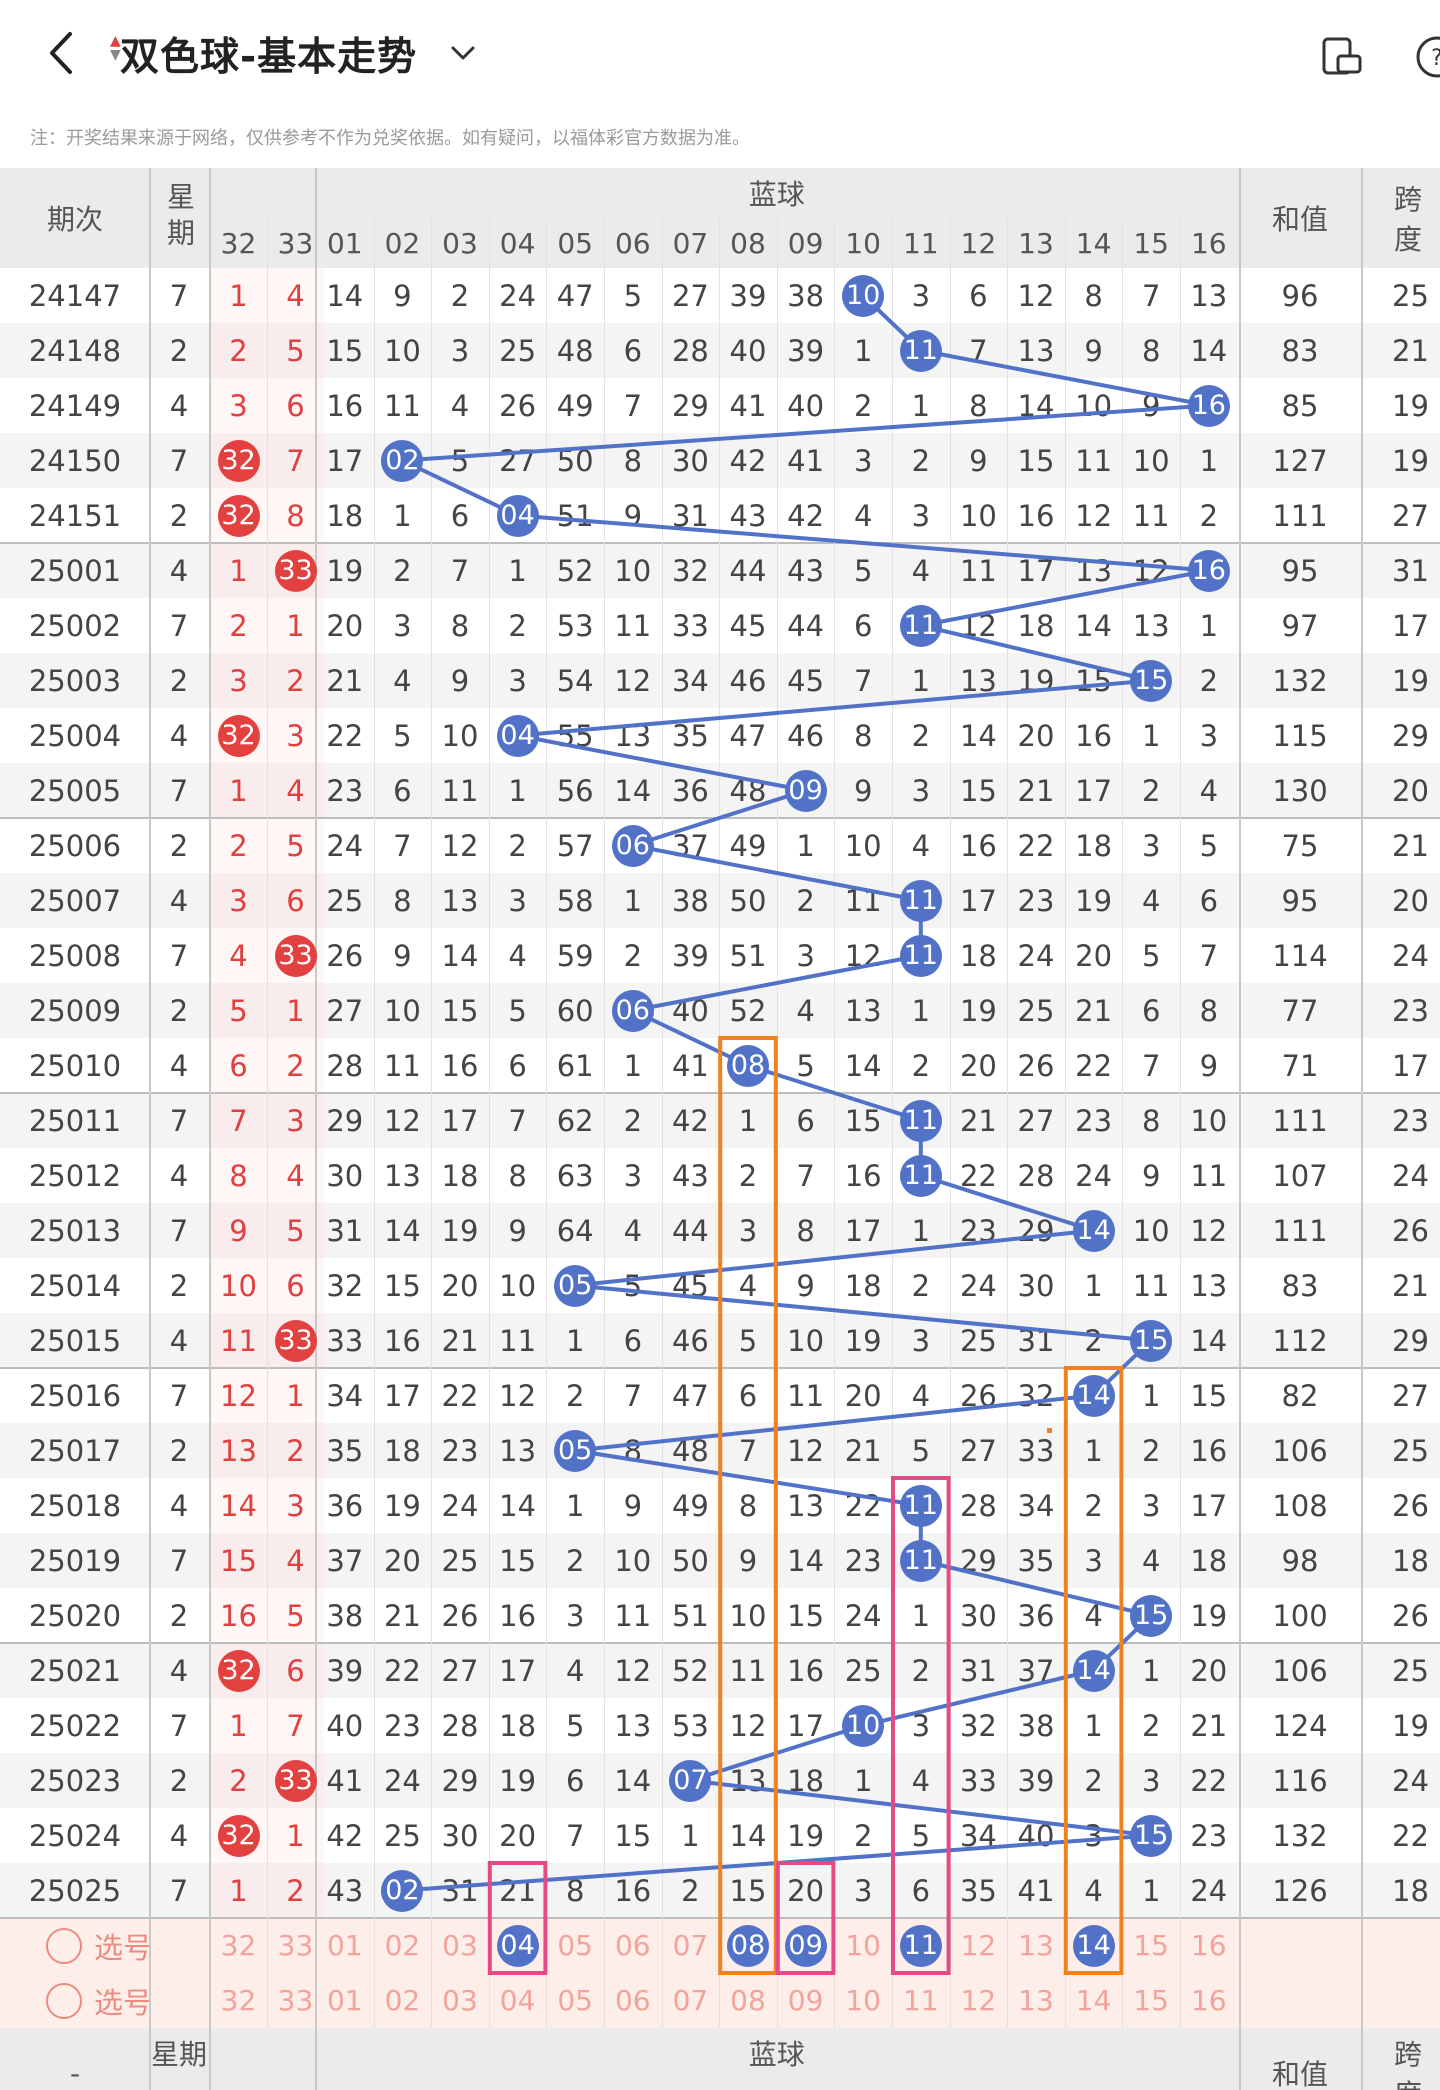 This screenshot has width=1440, height=2090. Describe the element at coordinates (805, 2000) in the screenshot. I see `pick-blue-09: 09` at that location.